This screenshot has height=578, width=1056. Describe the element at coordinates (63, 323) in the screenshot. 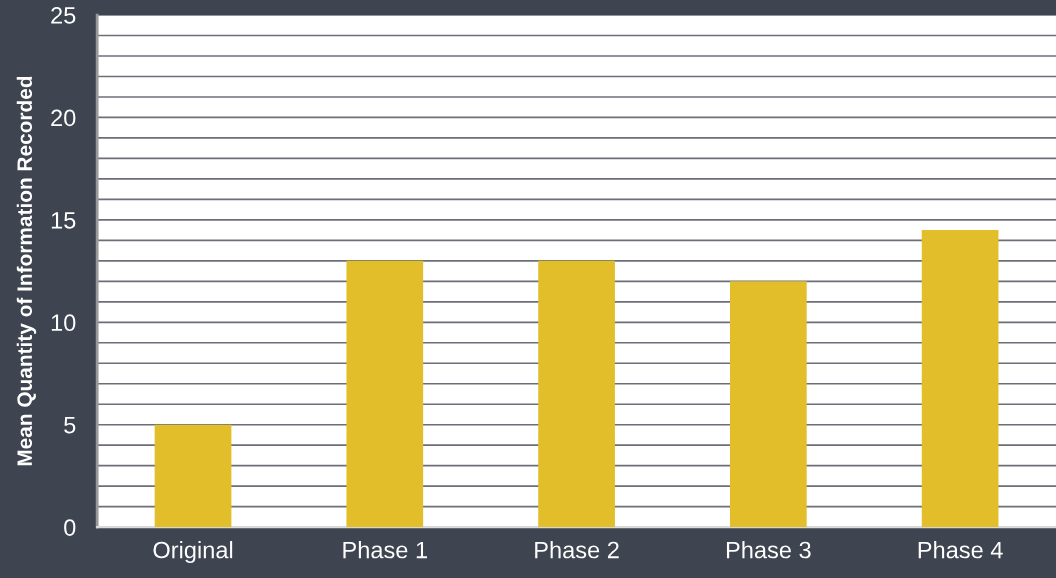

I see `y-tick-label: 10` at that location.